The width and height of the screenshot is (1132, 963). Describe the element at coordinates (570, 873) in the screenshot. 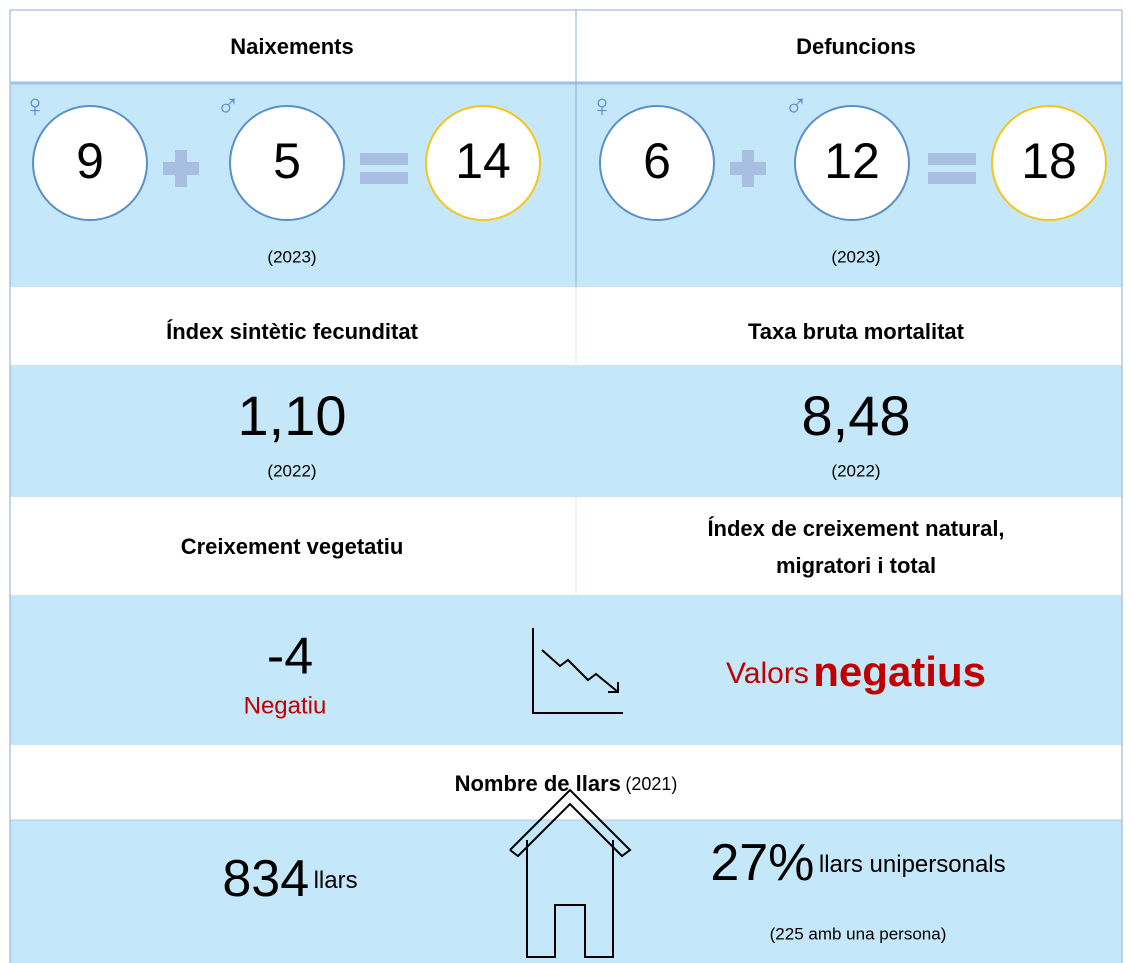

I see `house-icon` at that location.